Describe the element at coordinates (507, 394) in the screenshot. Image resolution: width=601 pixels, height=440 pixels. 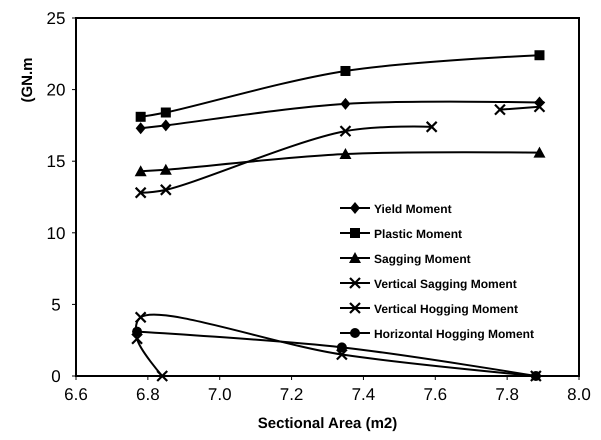
I see `x-tick-label: 7.8` at that location.